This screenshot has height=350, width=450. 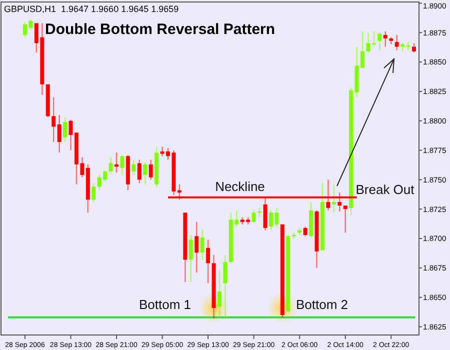 I want to click on annotation: Bottom 2, so click(x=322, y=304).